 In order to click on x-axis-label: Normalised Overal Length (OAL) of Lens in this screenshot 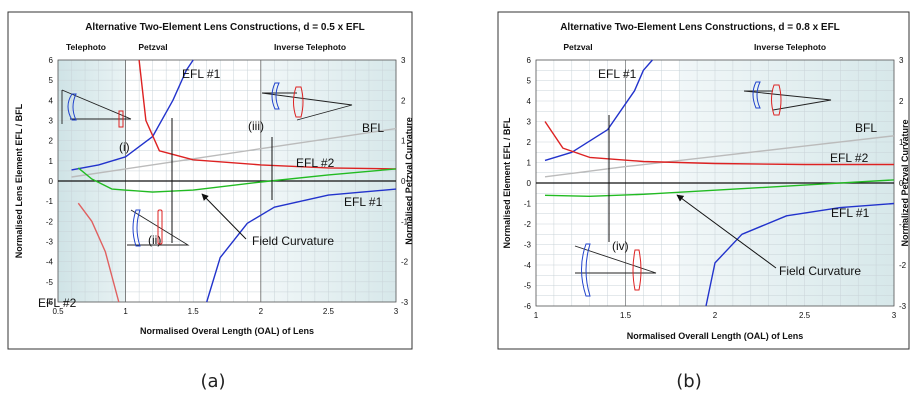, I will do `click(227, 331)`.